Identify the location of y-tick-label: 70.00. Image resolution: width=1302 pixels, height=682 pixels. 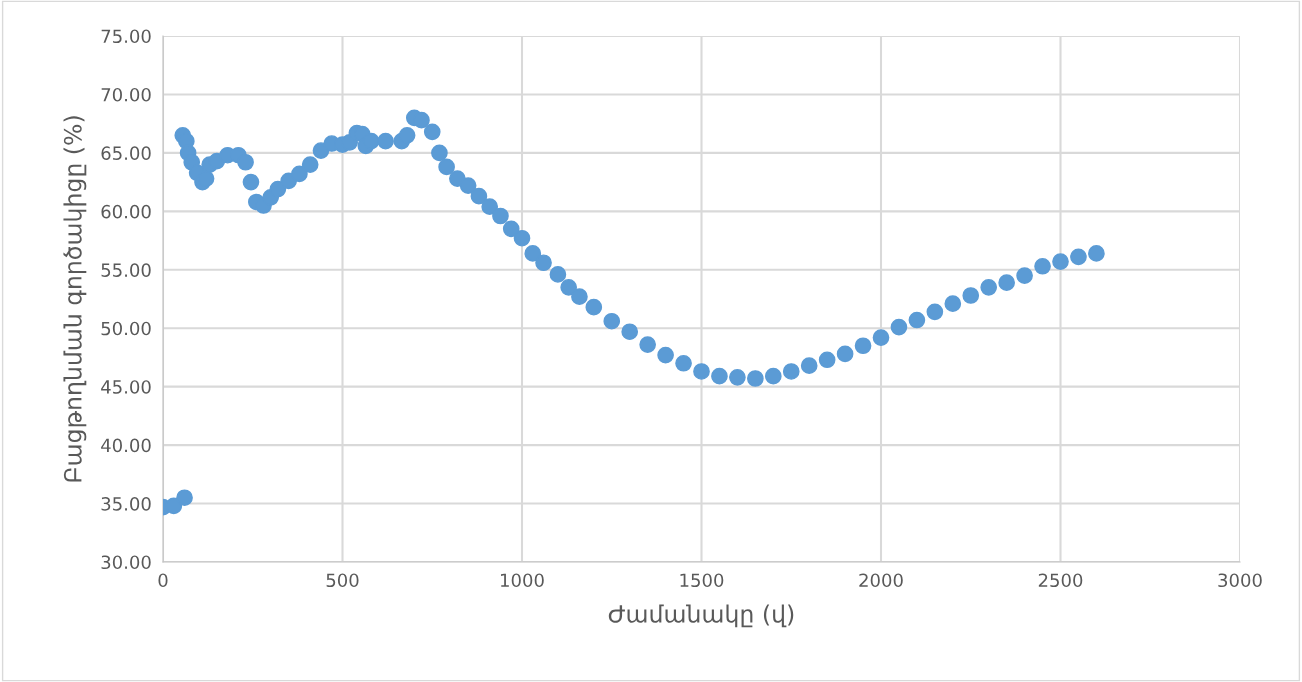
(126, 94).